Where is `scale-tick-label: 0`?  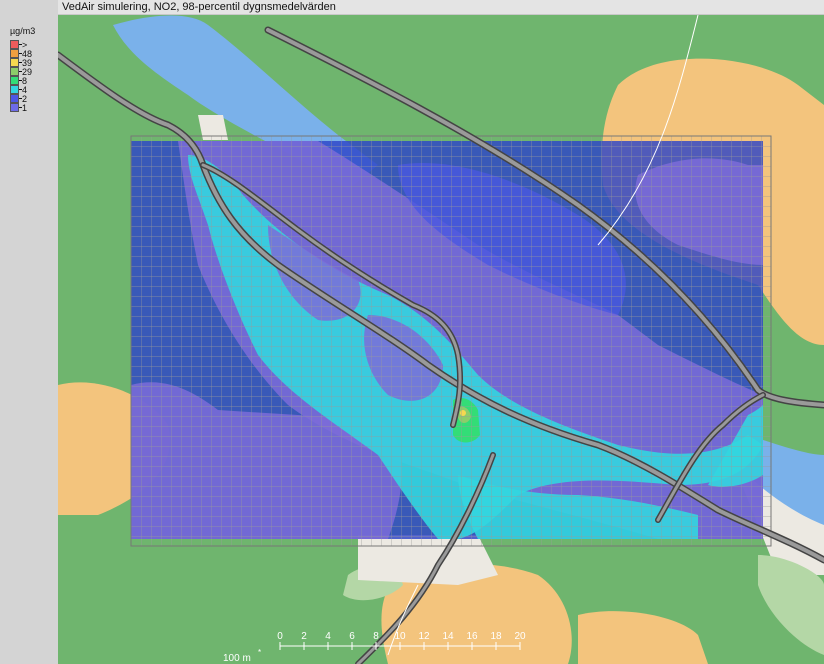
scale-tick-label: 0 is located at coordinates (280, 636).